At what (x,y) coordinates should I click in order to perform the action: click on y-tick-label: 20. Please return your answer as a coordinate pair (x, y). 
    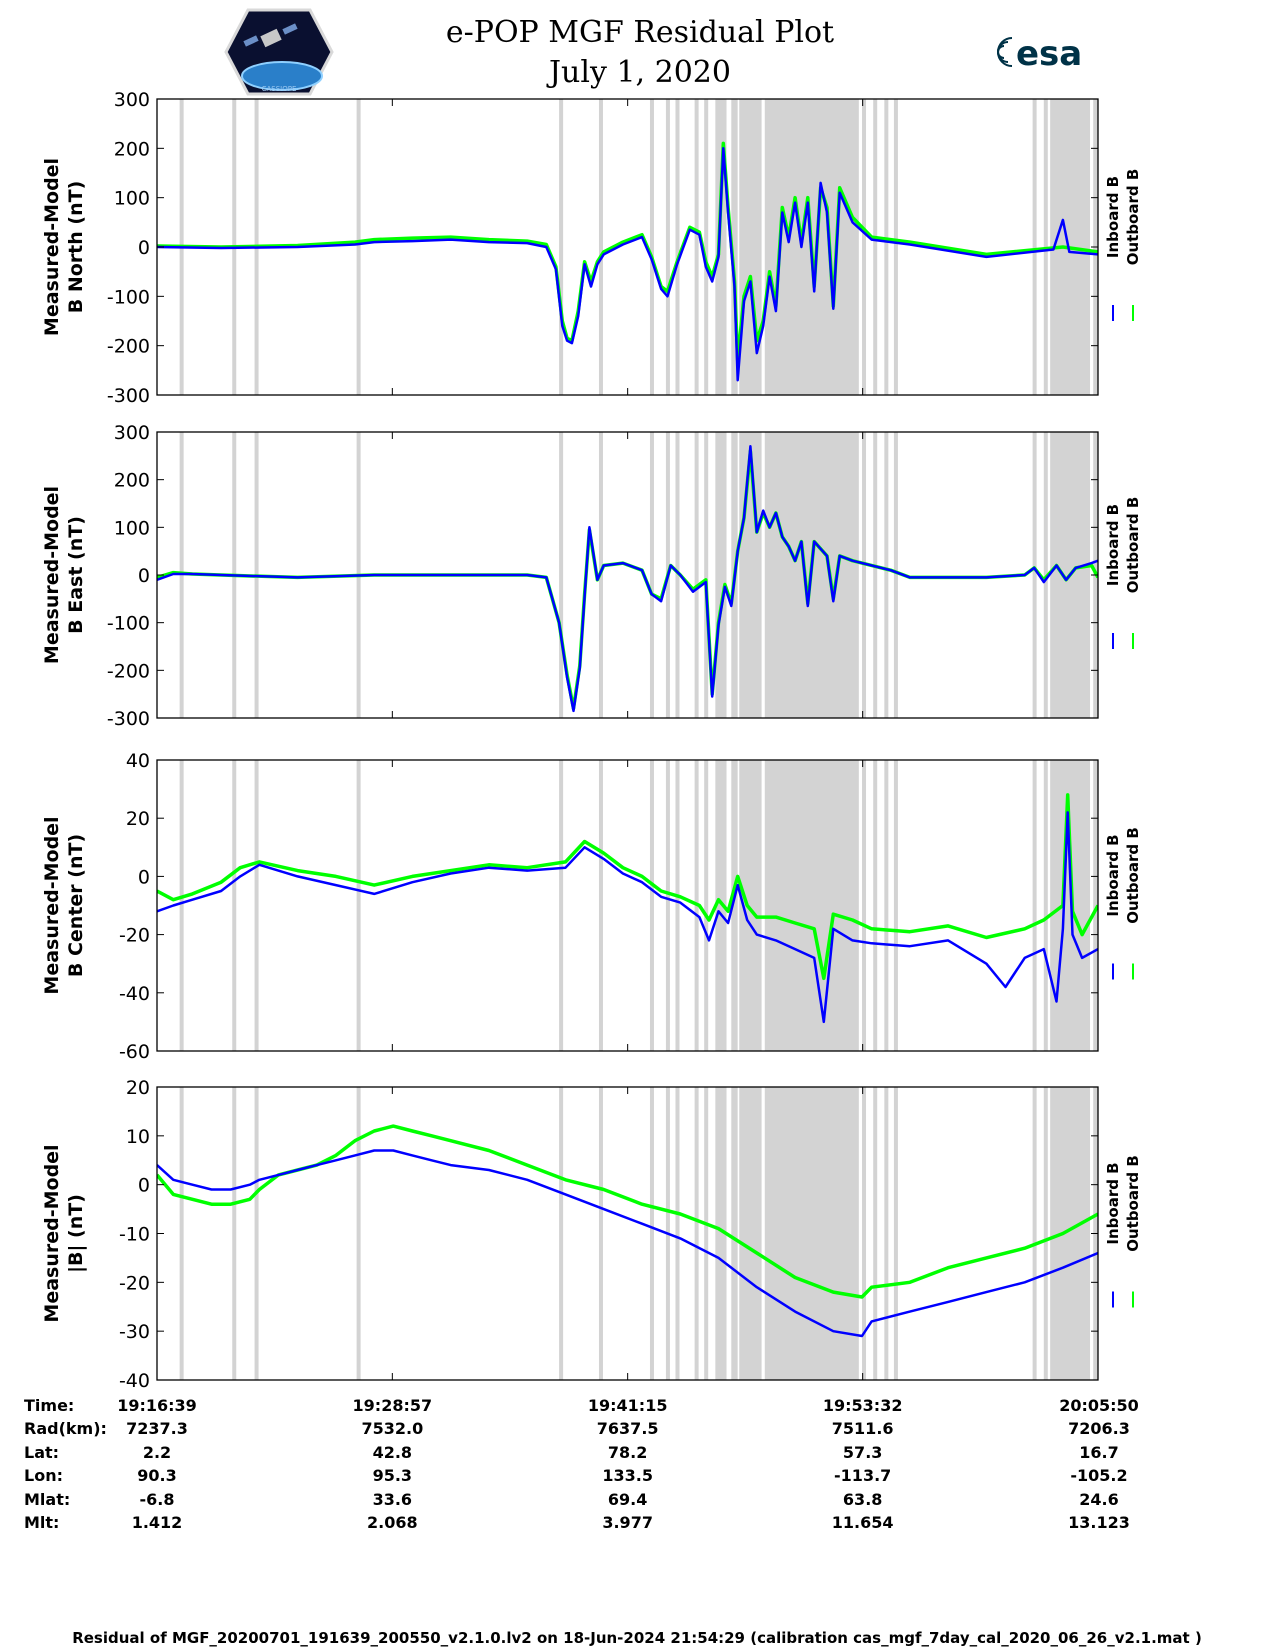
    Looking at the image, I should click on (138, 1088).